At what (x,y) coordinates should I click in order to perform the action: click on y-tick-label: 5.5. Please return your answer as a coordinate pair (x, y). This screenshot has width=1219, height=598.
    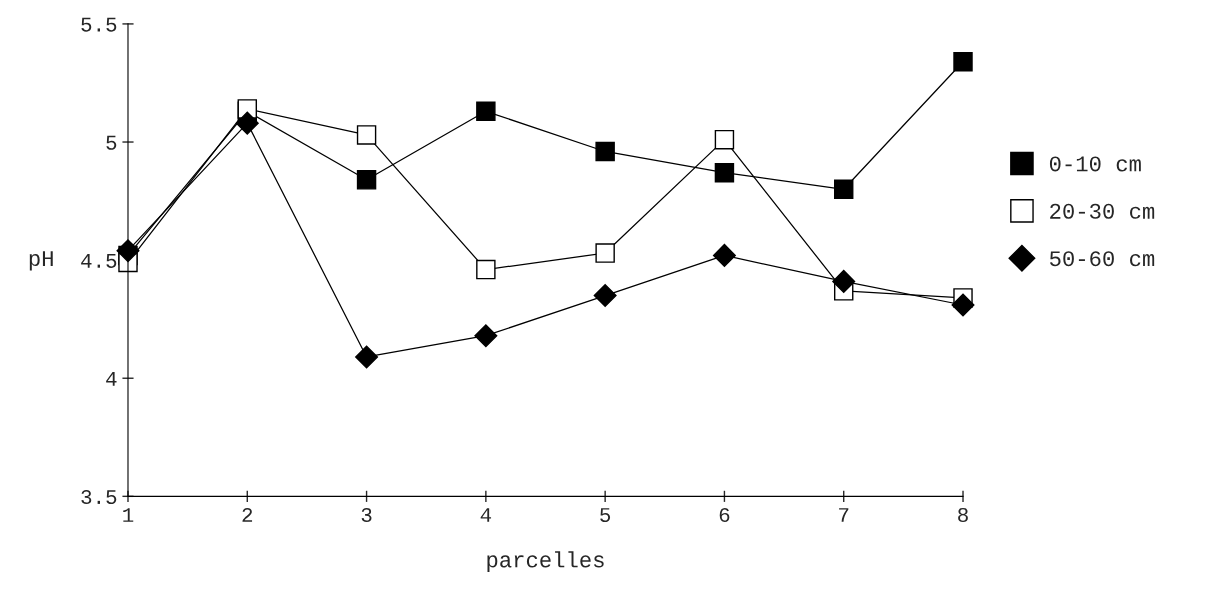
    Looking at the image, I should click on (99, 24).